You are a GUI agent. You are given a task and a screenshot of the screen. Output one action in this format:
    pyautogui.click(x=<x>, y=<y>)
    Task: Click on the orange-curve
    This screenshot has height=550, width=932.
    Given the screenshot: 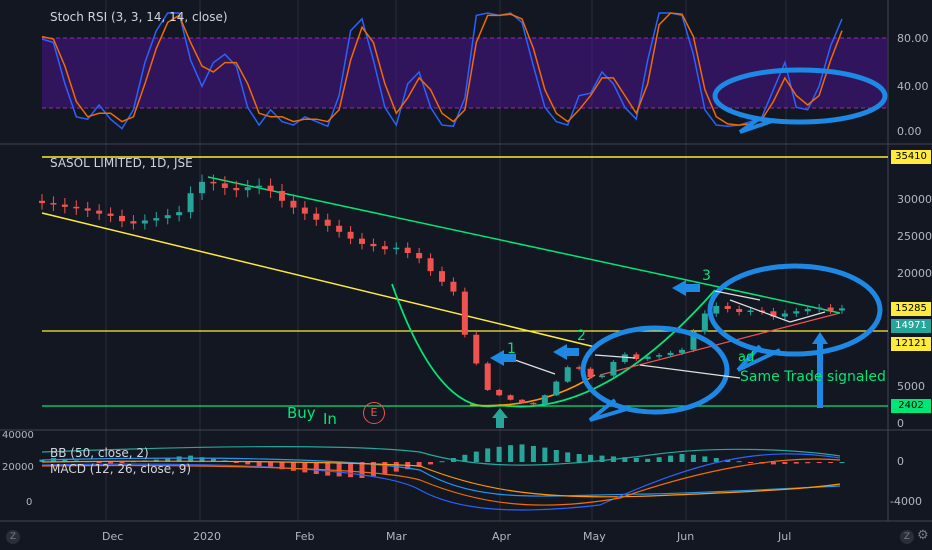 What is the action you would take?
    pyautogui.click(x=532, y=390)
    